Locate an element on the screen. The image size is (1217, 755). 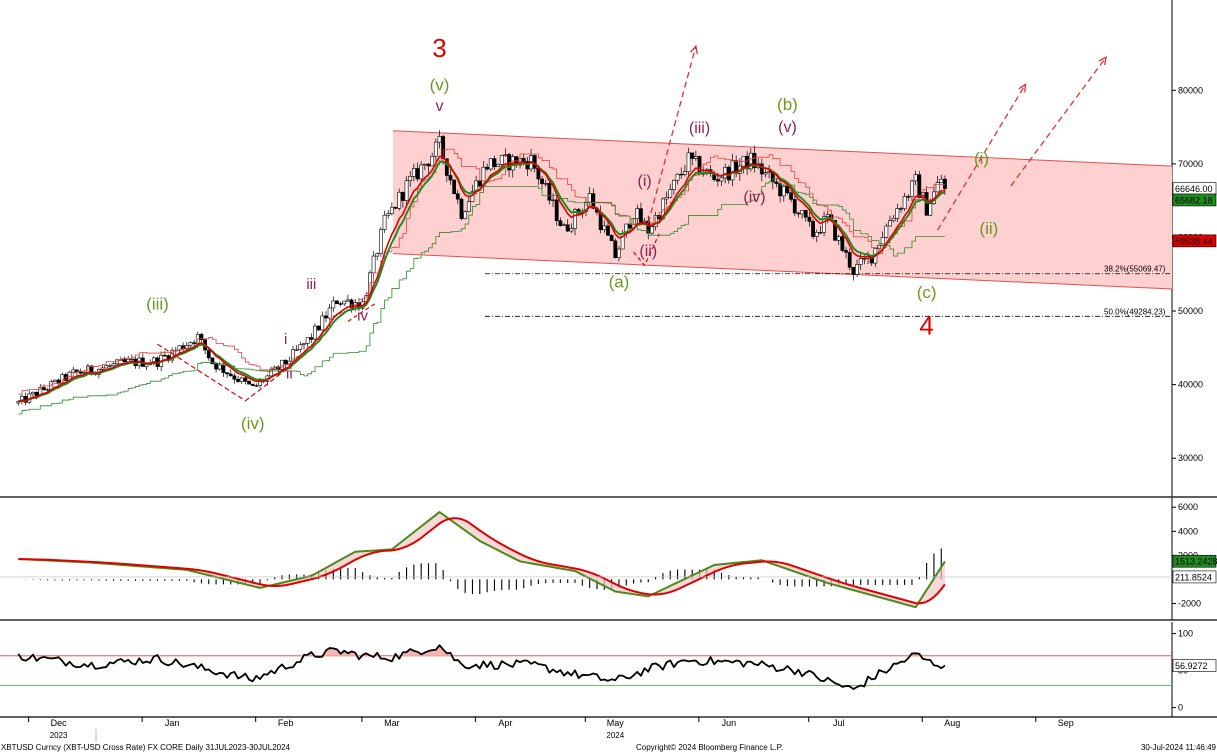
x-month-label: Dec is located at coordinates (59, 723).